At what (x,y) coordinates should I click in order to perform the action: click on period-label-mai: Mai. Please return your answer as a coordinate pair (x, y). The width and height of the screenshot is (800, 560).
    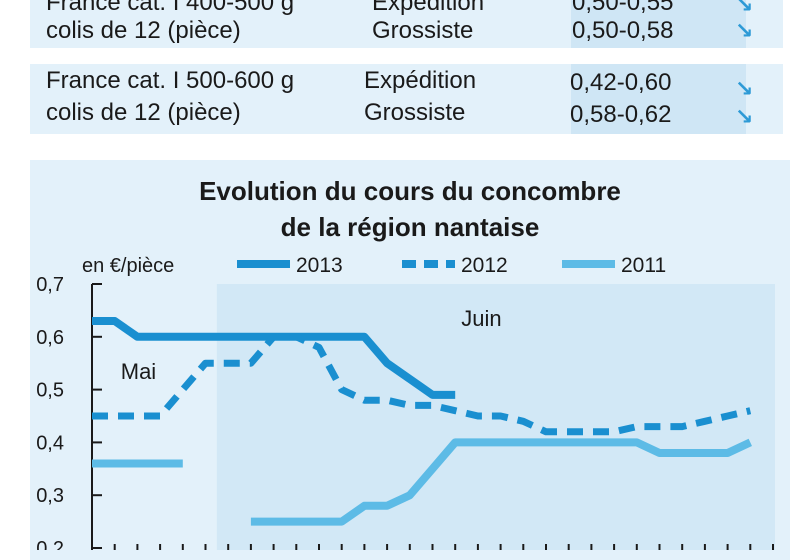
    Looking at the image, I should click on (138, 371).